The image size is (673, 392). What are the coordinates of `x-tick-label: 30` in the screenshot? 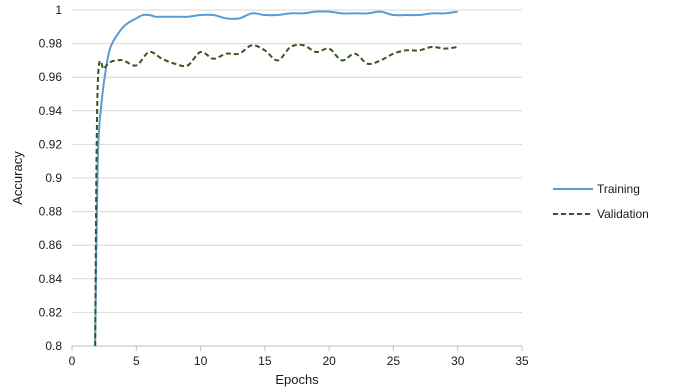 It's located at (458, 361).